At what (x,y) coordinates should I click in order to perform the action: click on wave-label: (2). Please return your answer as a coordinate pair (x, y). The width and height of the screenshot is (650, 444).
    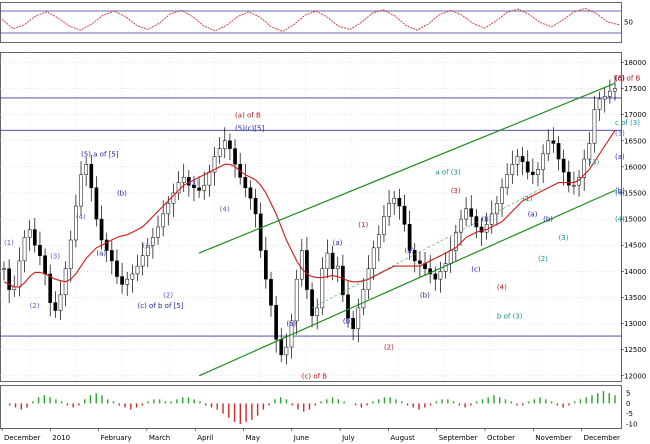
    Looking at the image, I should click on (543, 259).